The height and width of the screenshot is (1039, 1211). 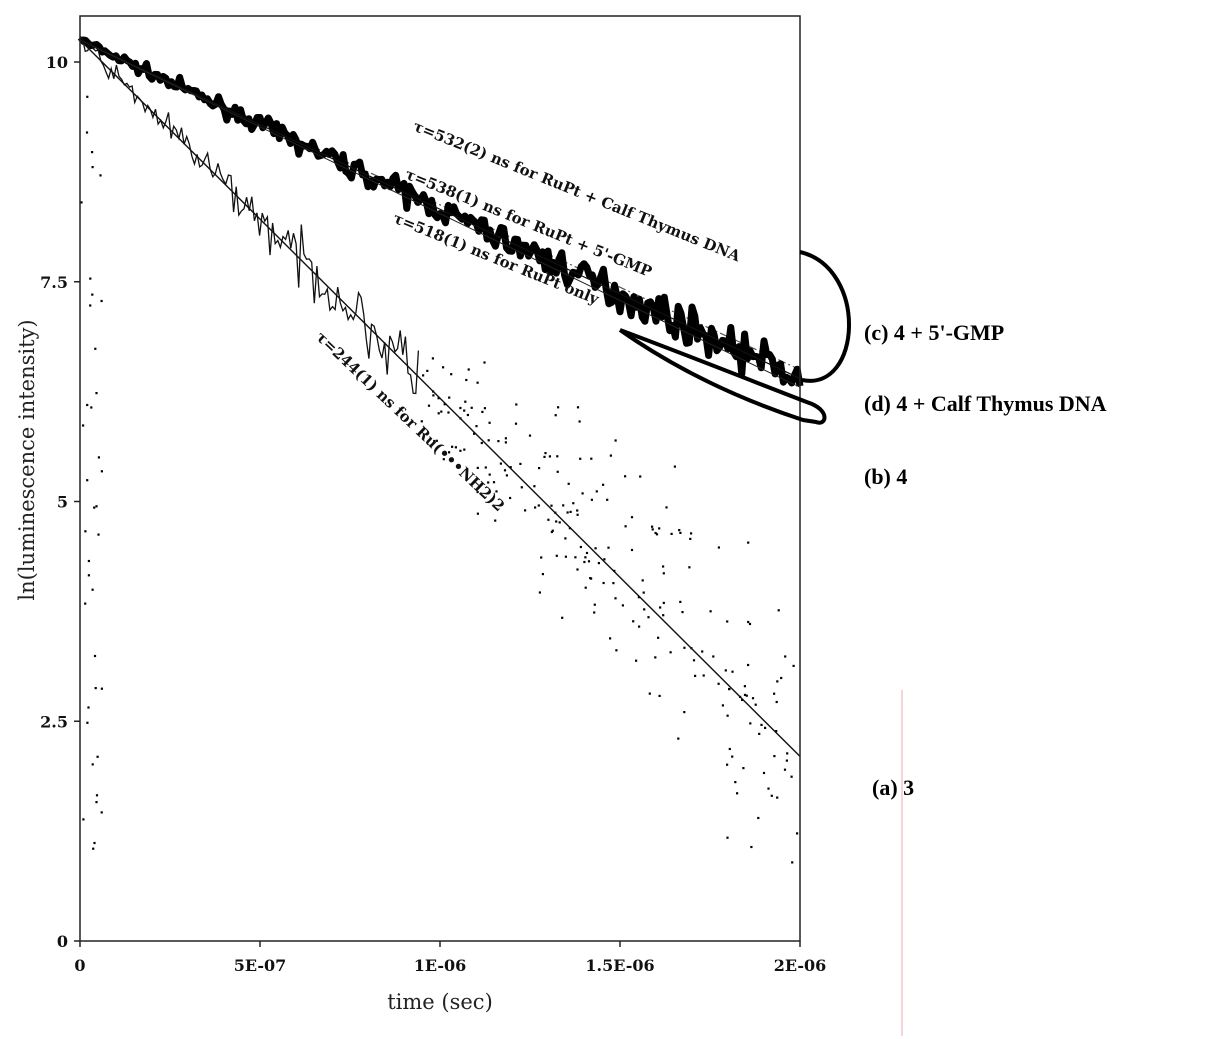 I want to click on y-tick-label: 0, so click(x=62, y=941).